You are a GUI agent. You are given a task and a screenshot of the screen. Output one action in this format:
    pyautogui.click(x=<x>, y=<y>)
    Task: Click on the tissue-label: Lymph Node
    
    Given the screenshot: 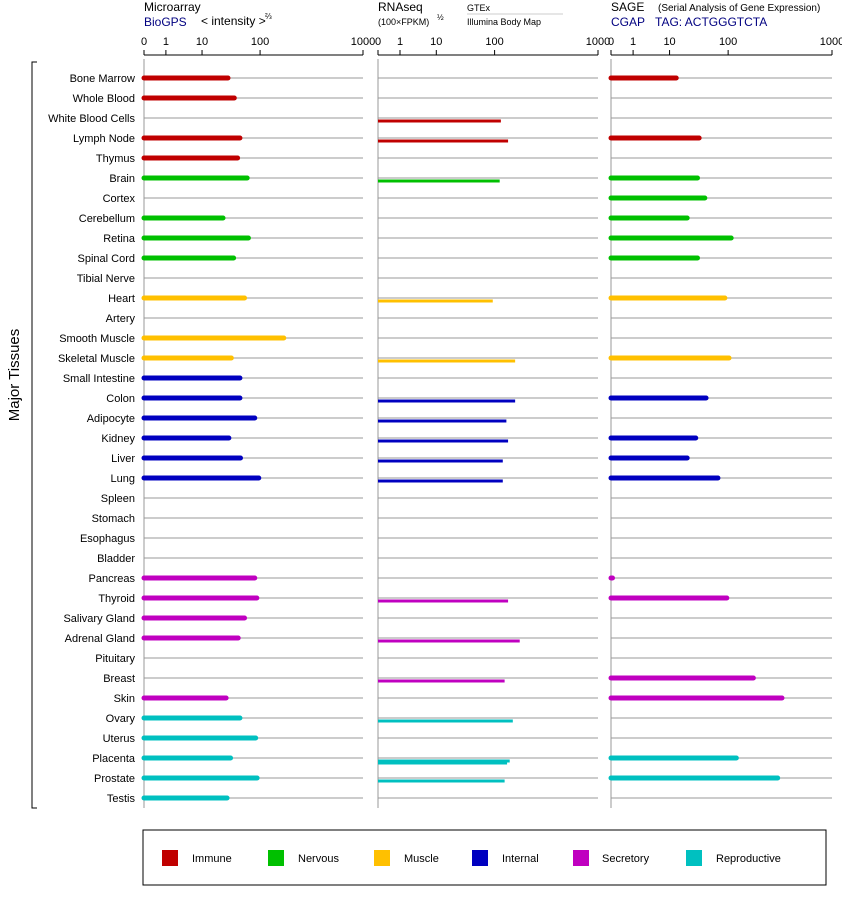 What is the action you would take?
    pyautogui.click(x=104, y=139)
    